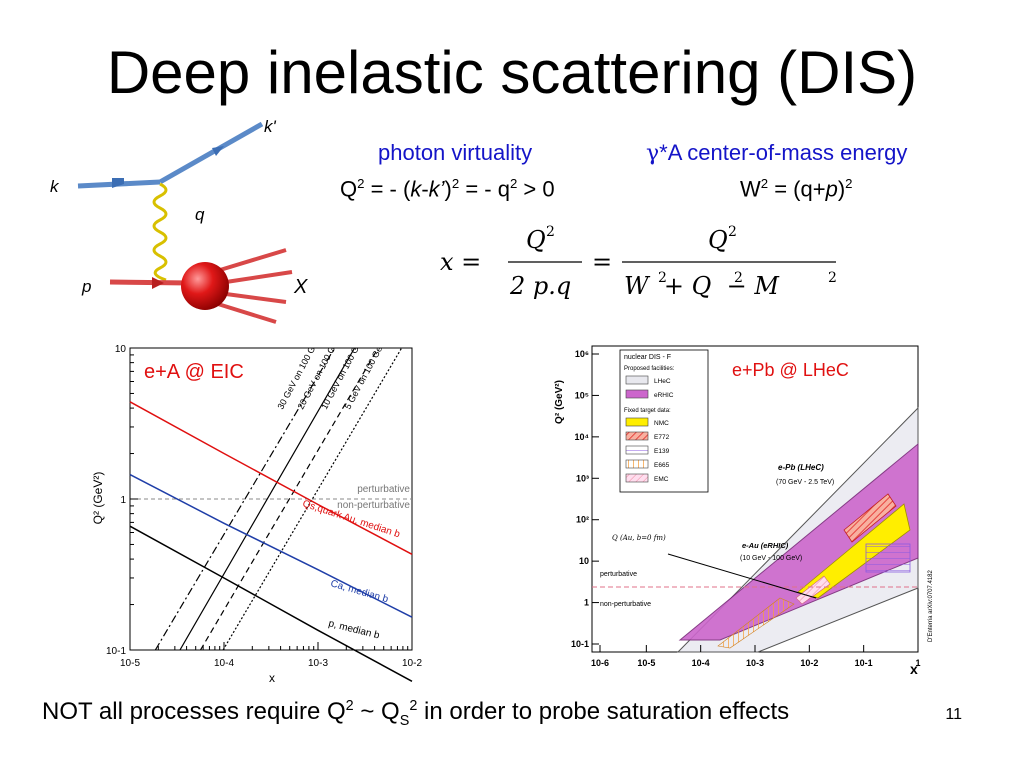  What do you see at coordinates (742, 576) in the screenshot?
I see `qs-au-line` at bounding box center [742, 576].